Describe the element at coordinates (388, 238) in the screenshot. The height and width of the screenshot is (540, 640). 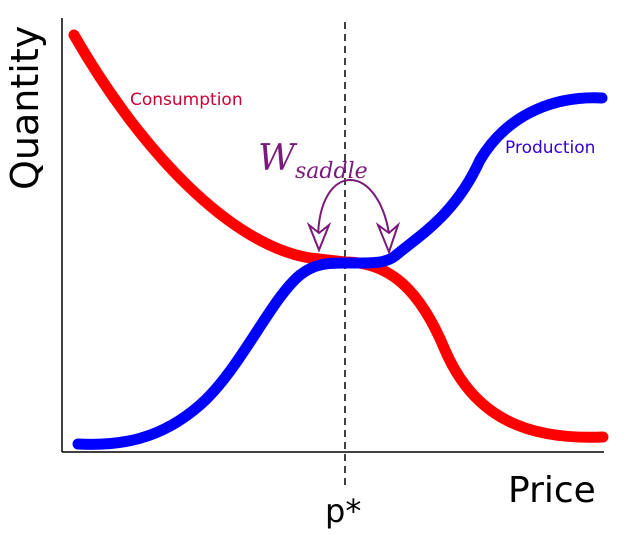
I see `right-arrowhead-icon` at that location.